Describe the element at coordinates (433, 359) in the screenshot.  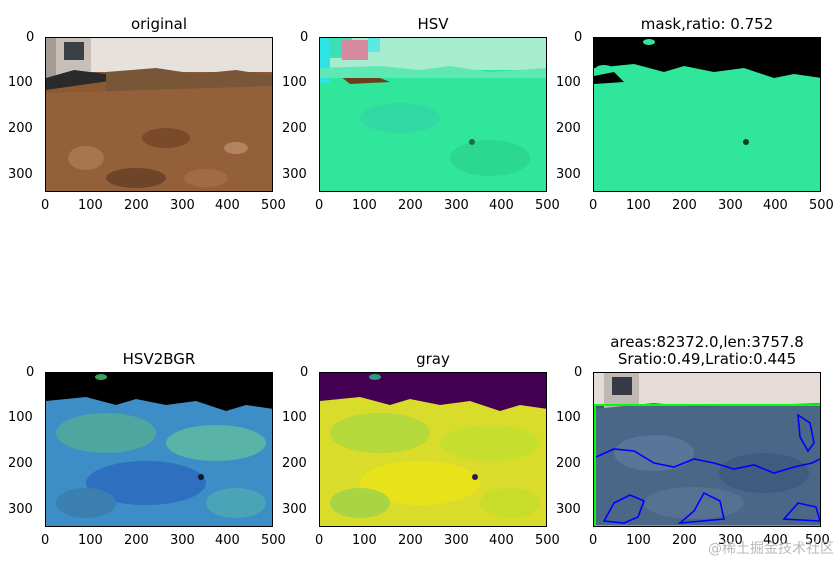
I see `panel-title: gray` at that location.